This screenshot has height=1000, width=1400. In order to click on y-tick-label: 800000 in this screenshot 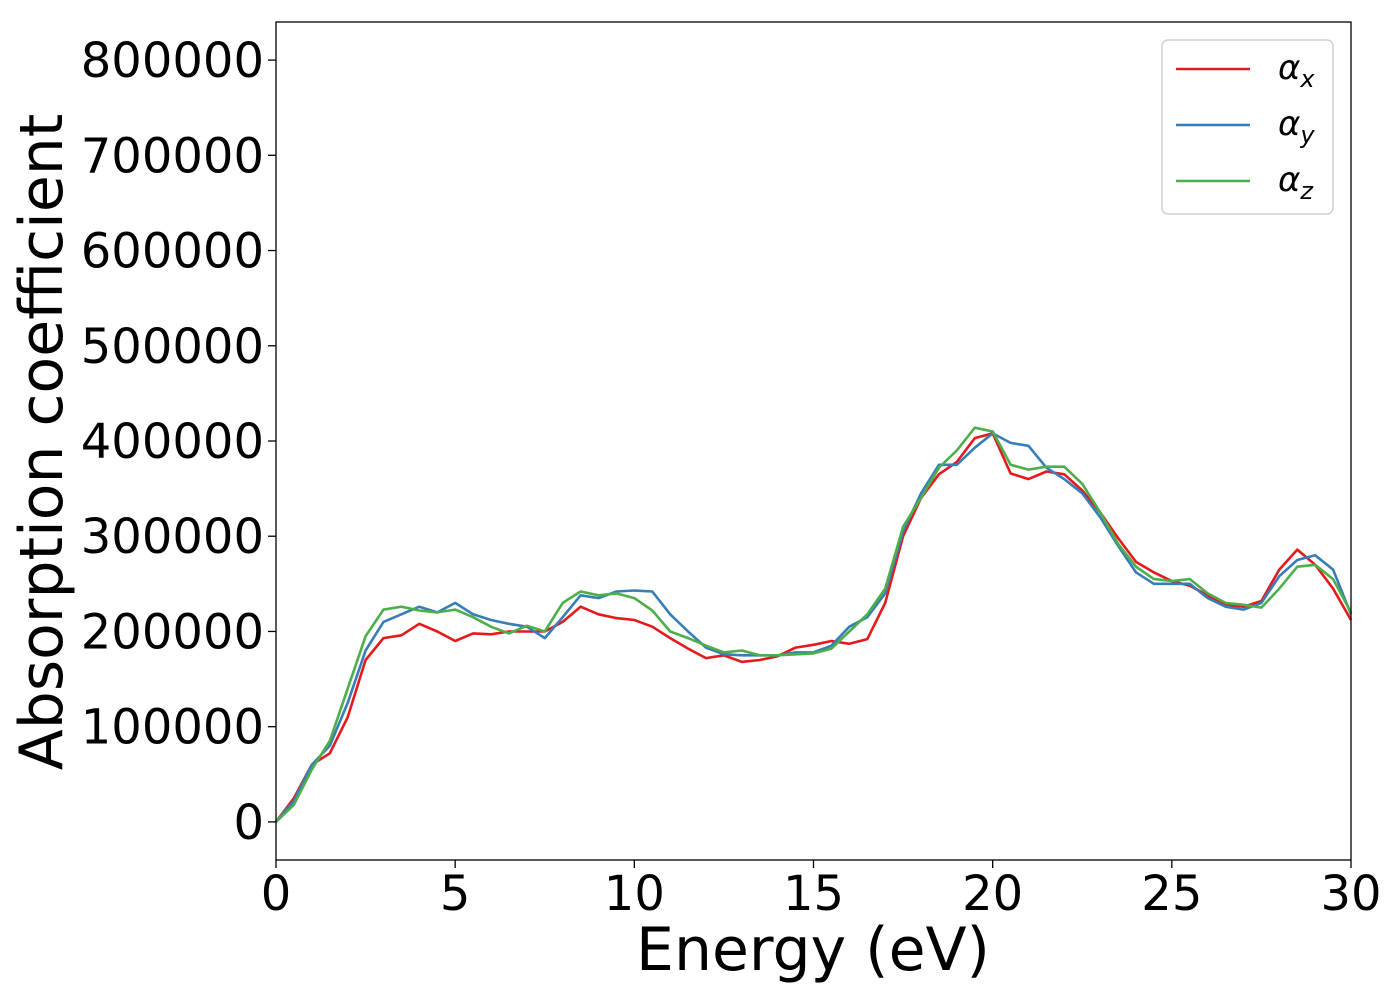, I will do `click(172, 61)`.